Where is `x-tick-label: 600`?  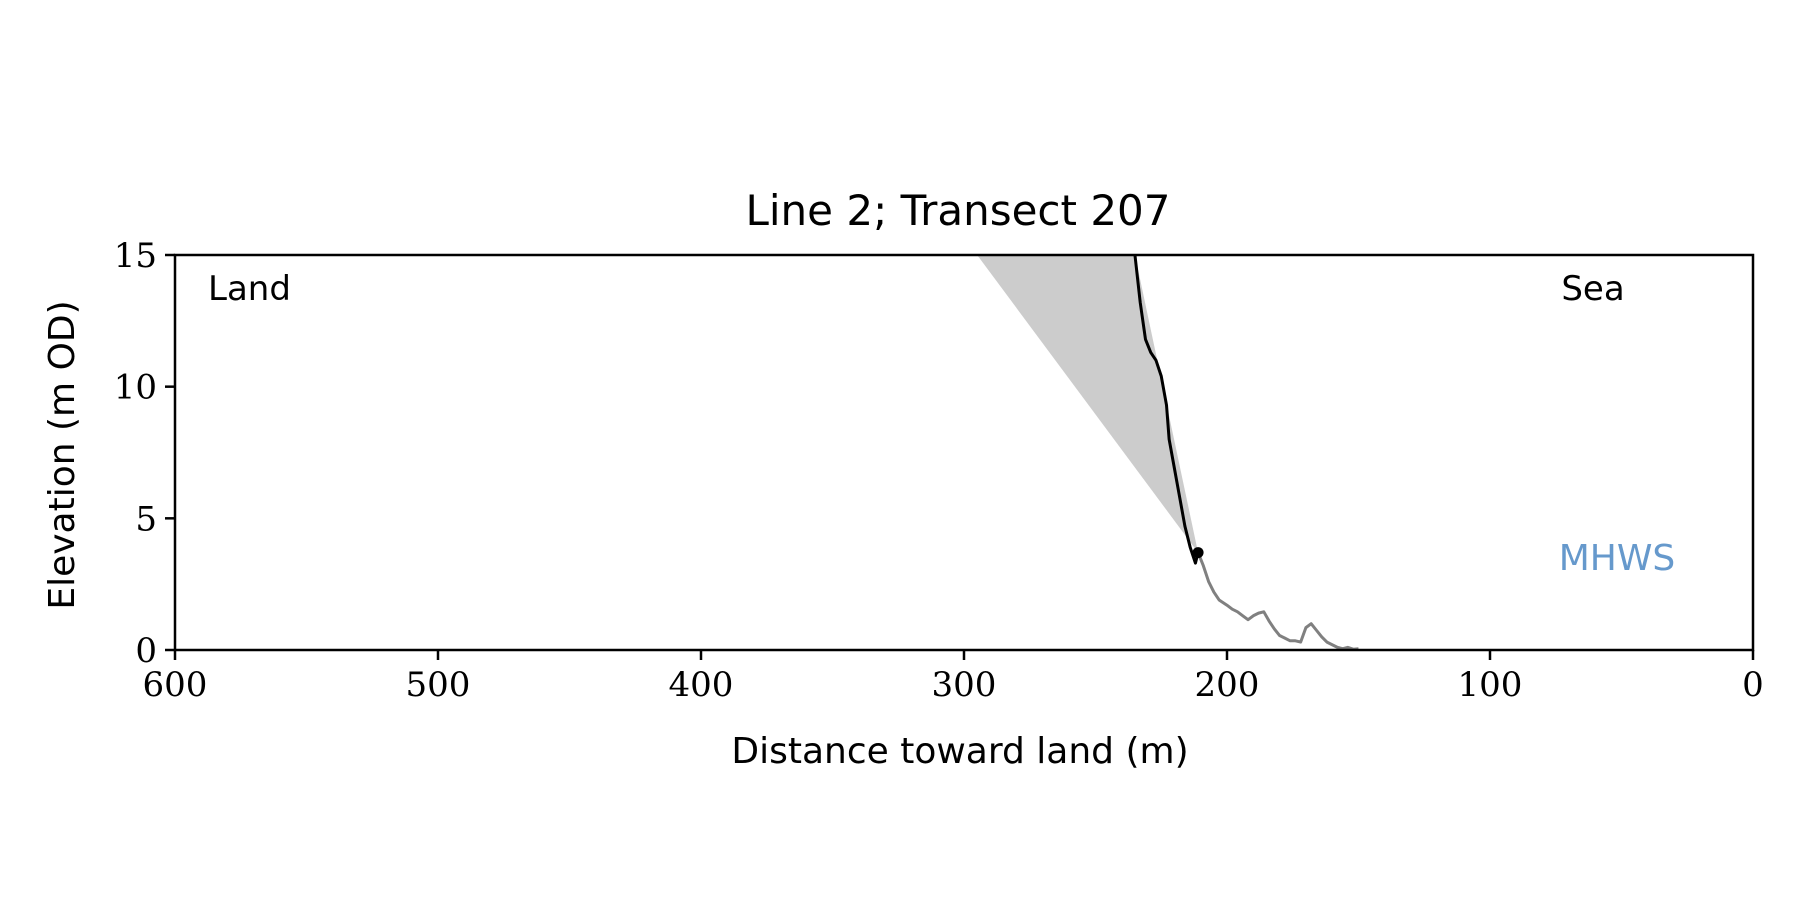
x-tick-label: 600 is located at coordinates (175, 685).